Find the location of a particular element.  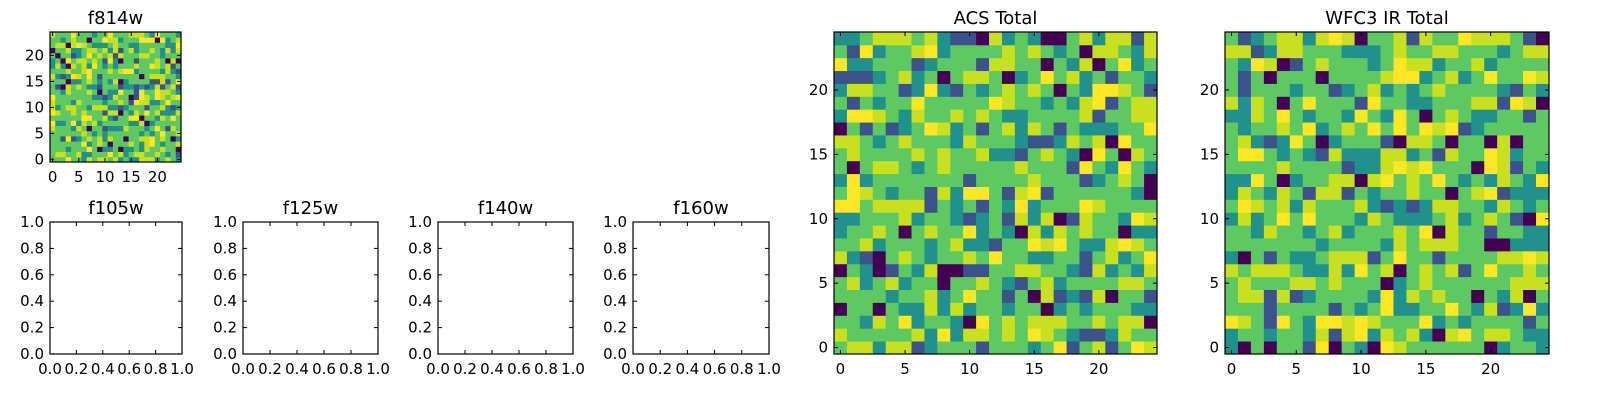

f125w-title: f125w is located at coordinates (310, 208).